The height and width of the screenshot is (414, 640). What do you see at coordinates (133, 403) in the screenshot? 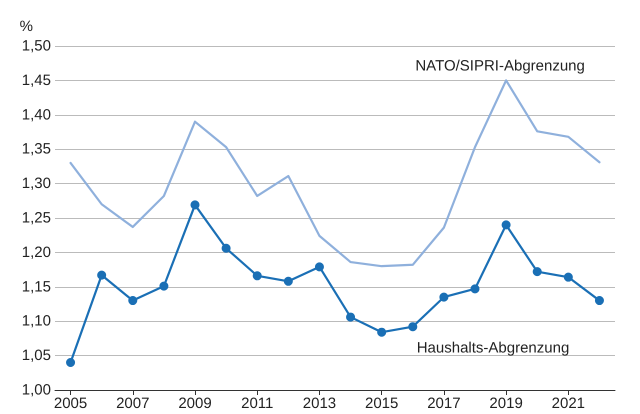
I see `x-tick-label: 2007` at bounding box center [133, 403].